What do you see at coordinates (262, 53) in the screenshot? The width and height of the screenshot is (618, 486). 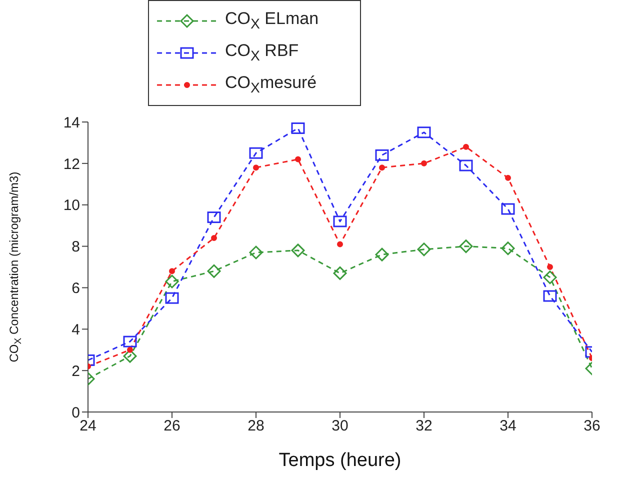 I see `legend-label: CO$_{X}$ RBF` at bounding box center [262, 53].